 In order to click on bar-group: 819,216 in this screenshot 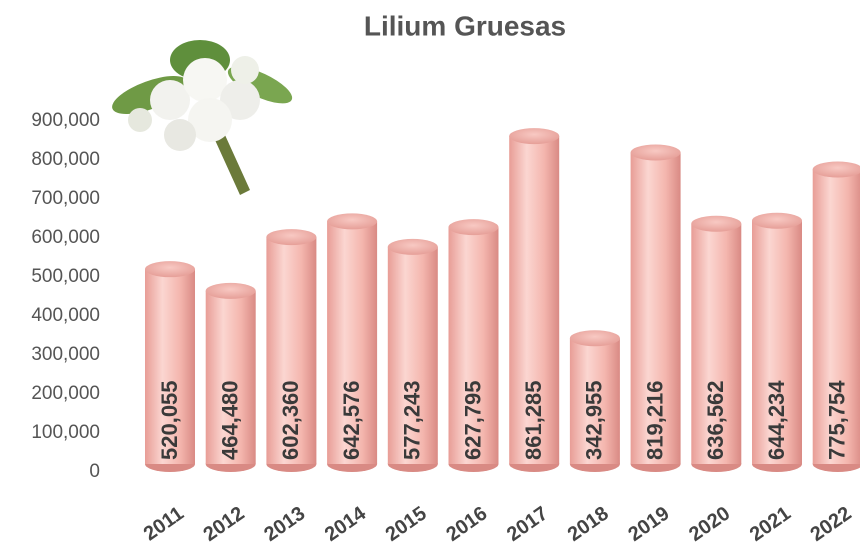, I will do `click(655, 308)`.